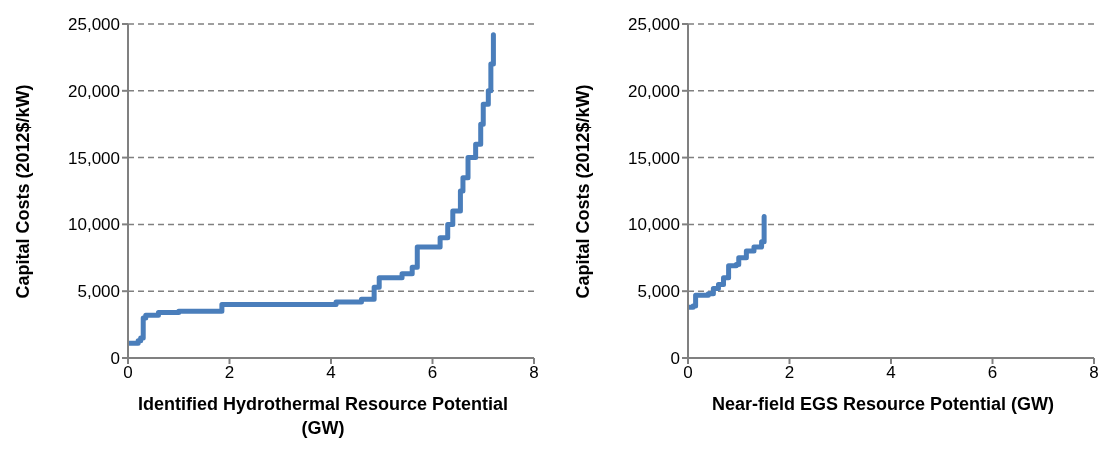 Image resolution: width=1101 pixels, height=461 pixels. Describe the element at coordinates (883, 404) in the screenshot. I see `x-axis-title: Near-field EGS Resource Potential (GW)` at that location.